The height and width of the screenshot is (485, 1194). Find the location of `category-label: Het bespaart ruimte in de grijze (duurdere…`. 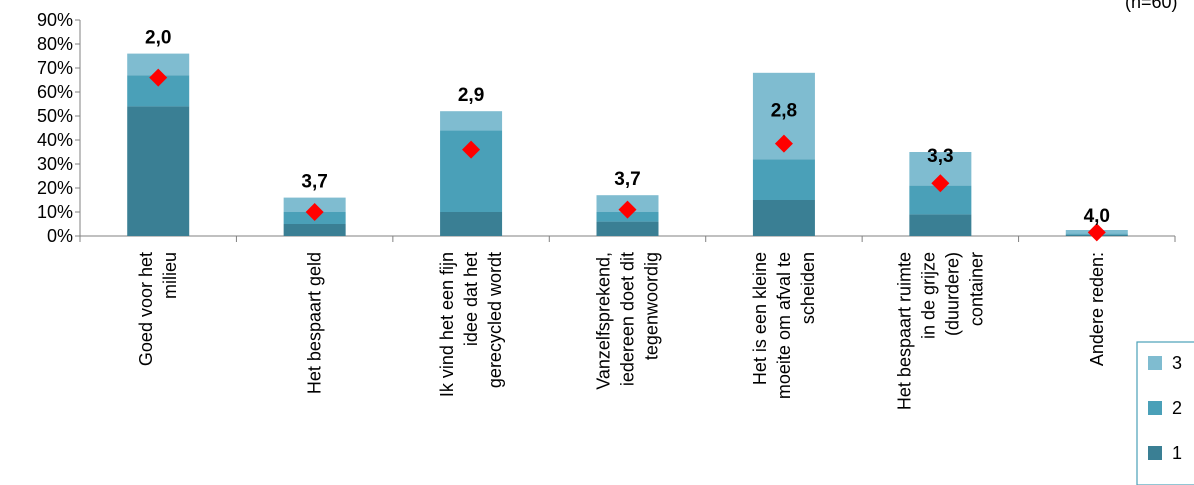

category-label: Het bespaart ruimte in de grijze (duurdere… is located at coordinates (940, 331).